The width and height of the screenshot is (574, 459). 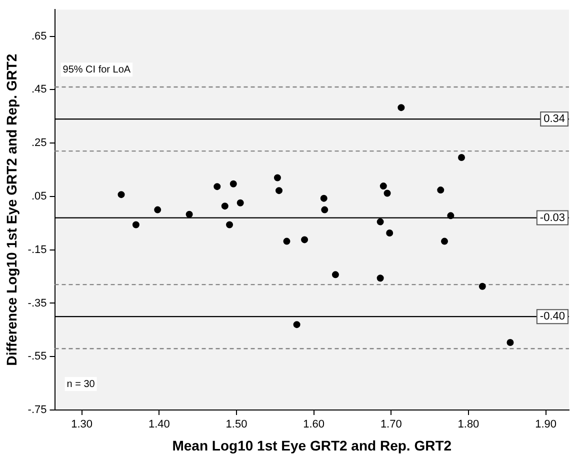 What do you see at coordinates (11, 210) in the screenshot?
I see `y-axis-title: Difference Log10 1st Eye GRT2 and Rep. GRT2` at bounding box center [11, 210].